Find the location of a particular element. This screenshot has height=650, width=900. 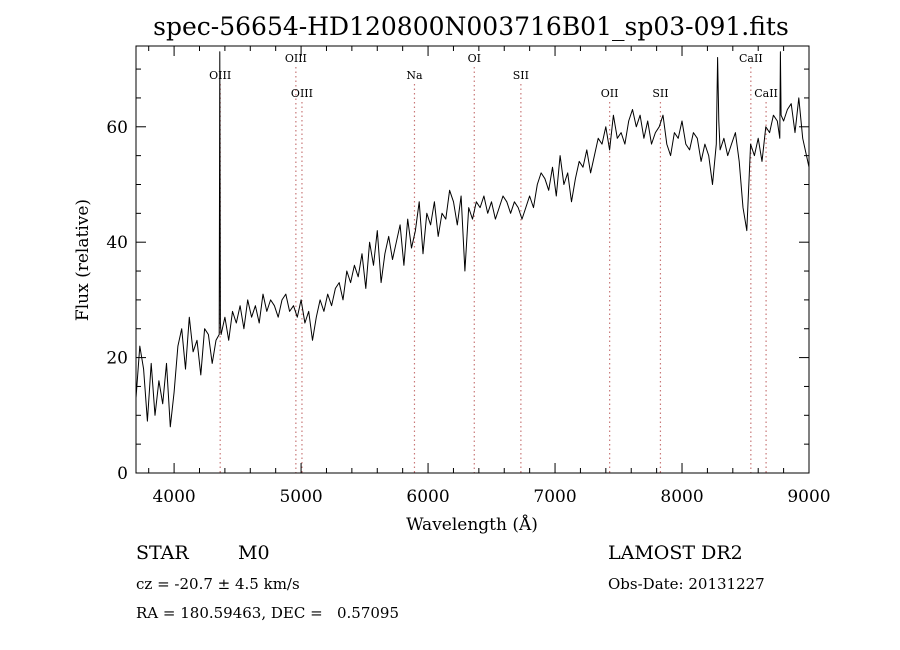

obs-date: Obs-Date: 20131227 is located at coordinates (686, 584).